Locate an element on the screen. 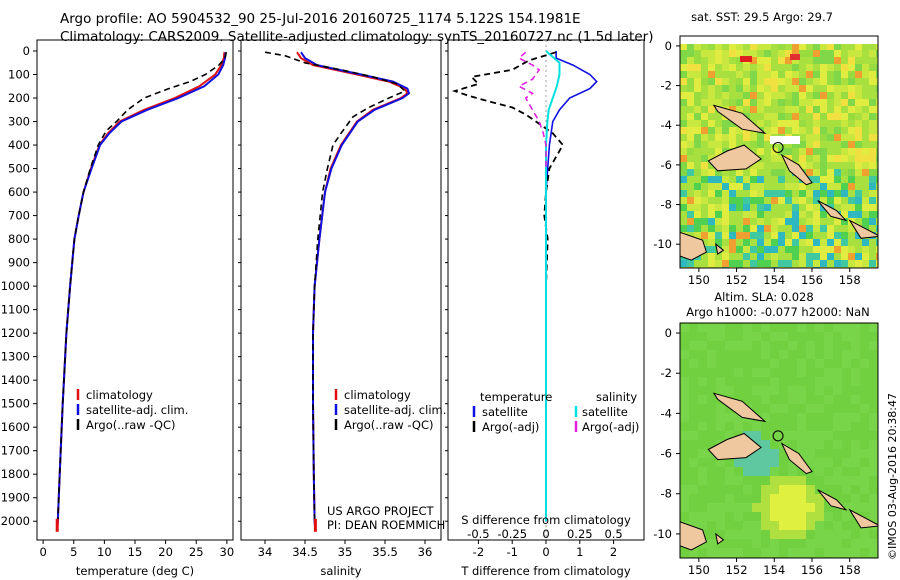 The width and height of the screenshot is (900, 580). sla-map-title: Altim. SLA: 0.028 is located at coordinates (763, 297).